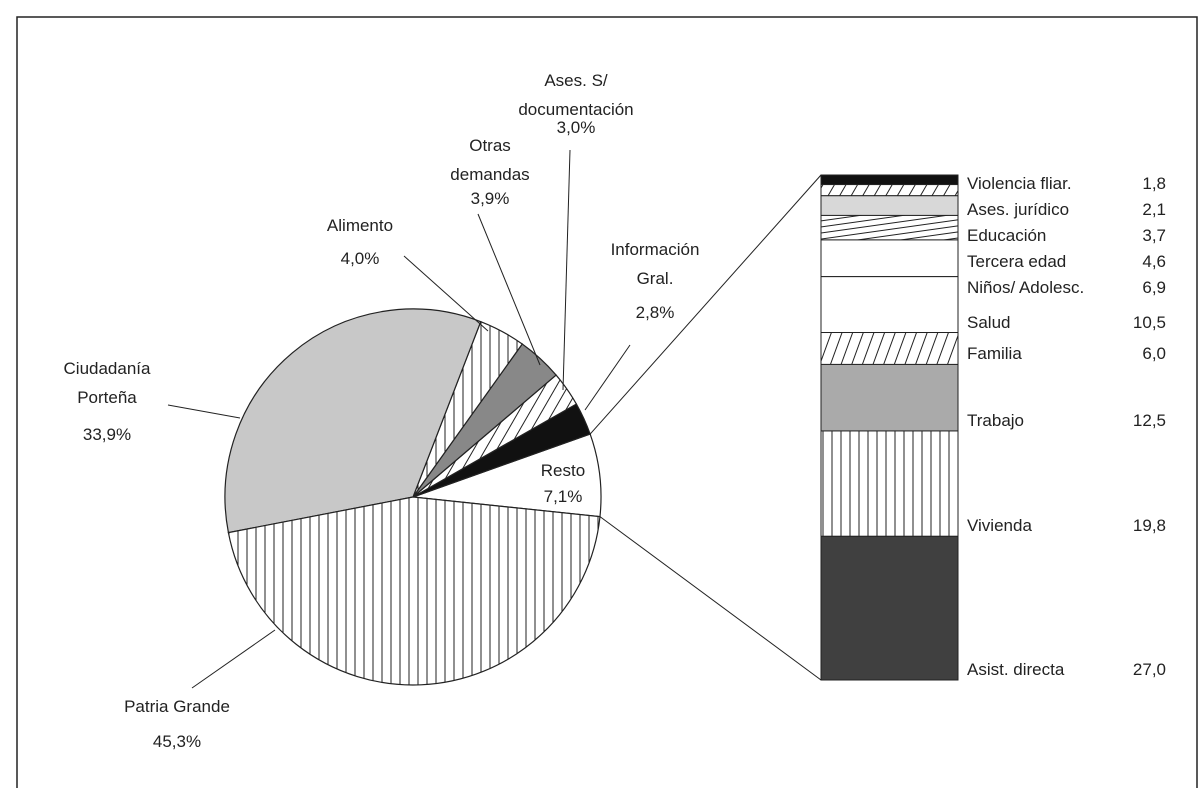 The width and height of the screenshot is (1199, 788). I want to click on bar-value-label: 1,8, so click(1154, 183).